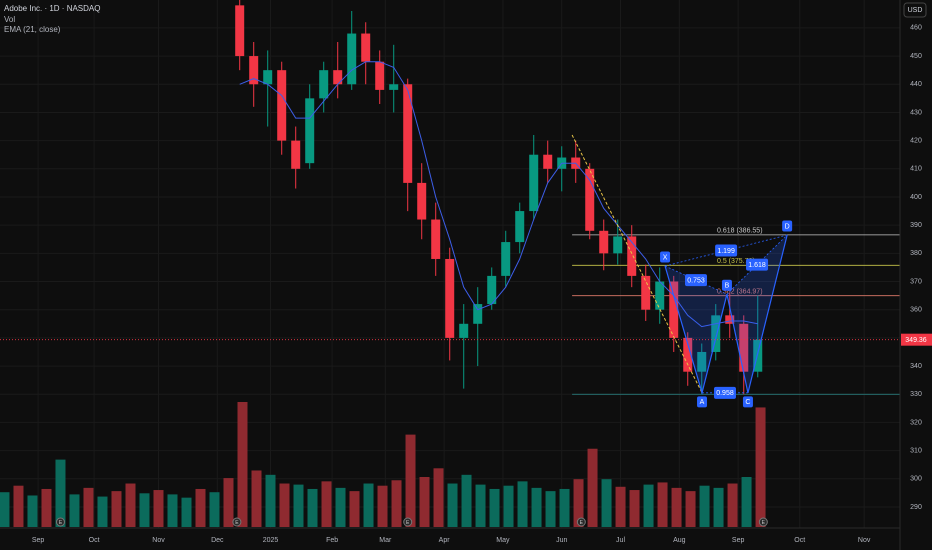 The image size is (932, 550). Describe the element at coordinates (445, 540) in the screenshot. I see `x-tick-label: Apr` at that location.